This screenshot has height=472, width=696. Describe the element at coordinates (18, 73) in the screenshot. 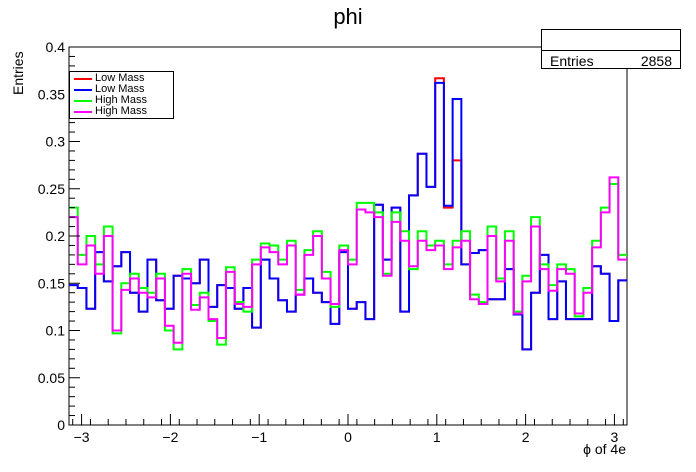

I see `y-axis-label: Entries` at that location.